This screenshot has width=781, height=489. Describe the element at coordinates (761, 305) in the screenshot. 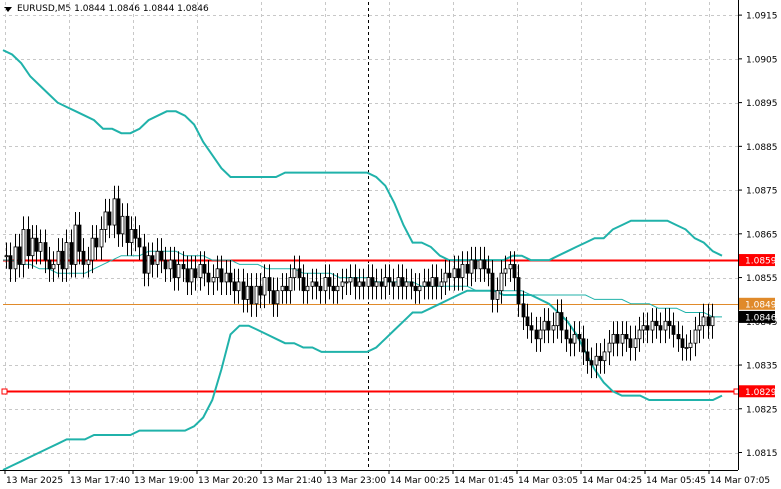

I see `price-label-1.0849: 1.0849` at that location.